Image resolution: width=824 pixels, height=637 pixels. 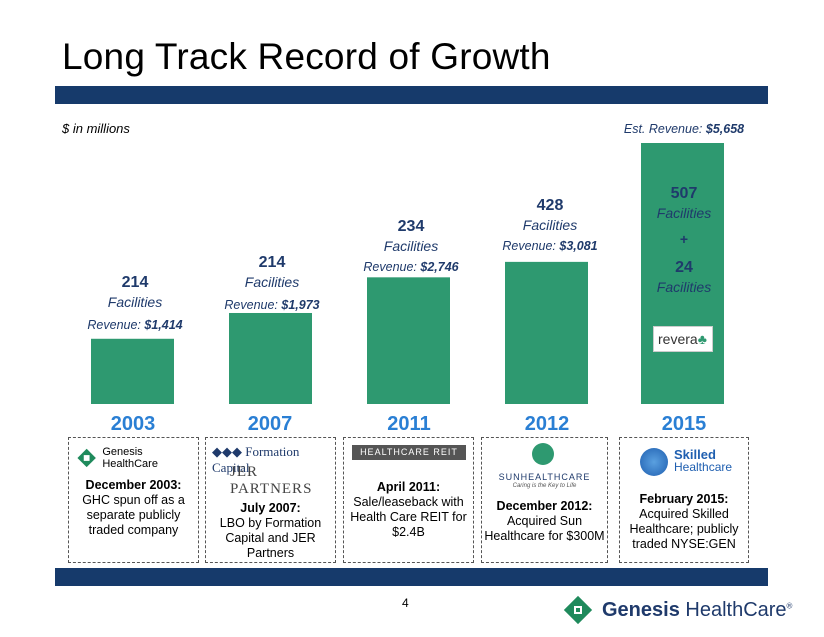 I want to click on facility-count: 234, so click(x=411, y=226).